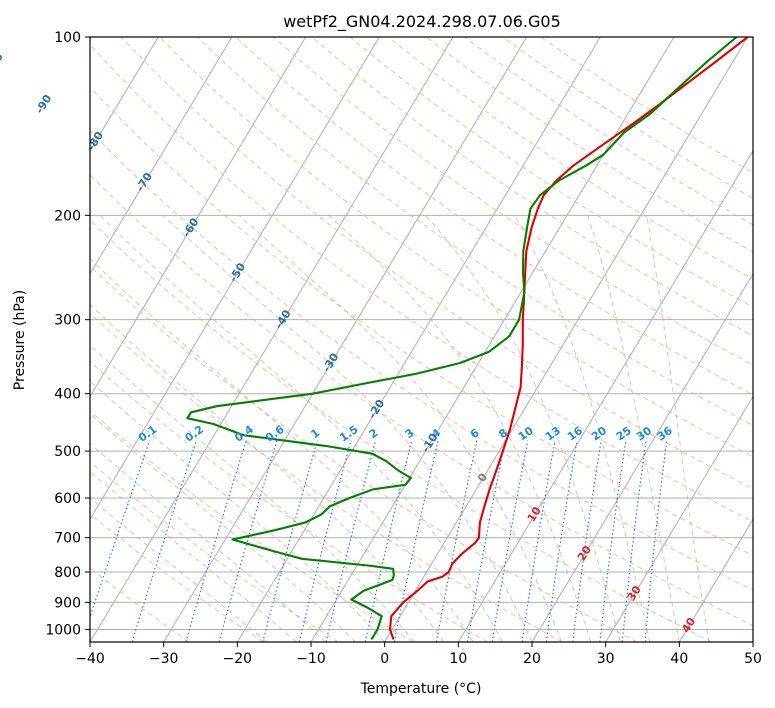 Image resolution: width=775 pixels, height=708 pixels. What do you see at coordinates (63, 630) in the screenshot?
I see `y-tick-label: 1000` at bounding box center [63, 630].